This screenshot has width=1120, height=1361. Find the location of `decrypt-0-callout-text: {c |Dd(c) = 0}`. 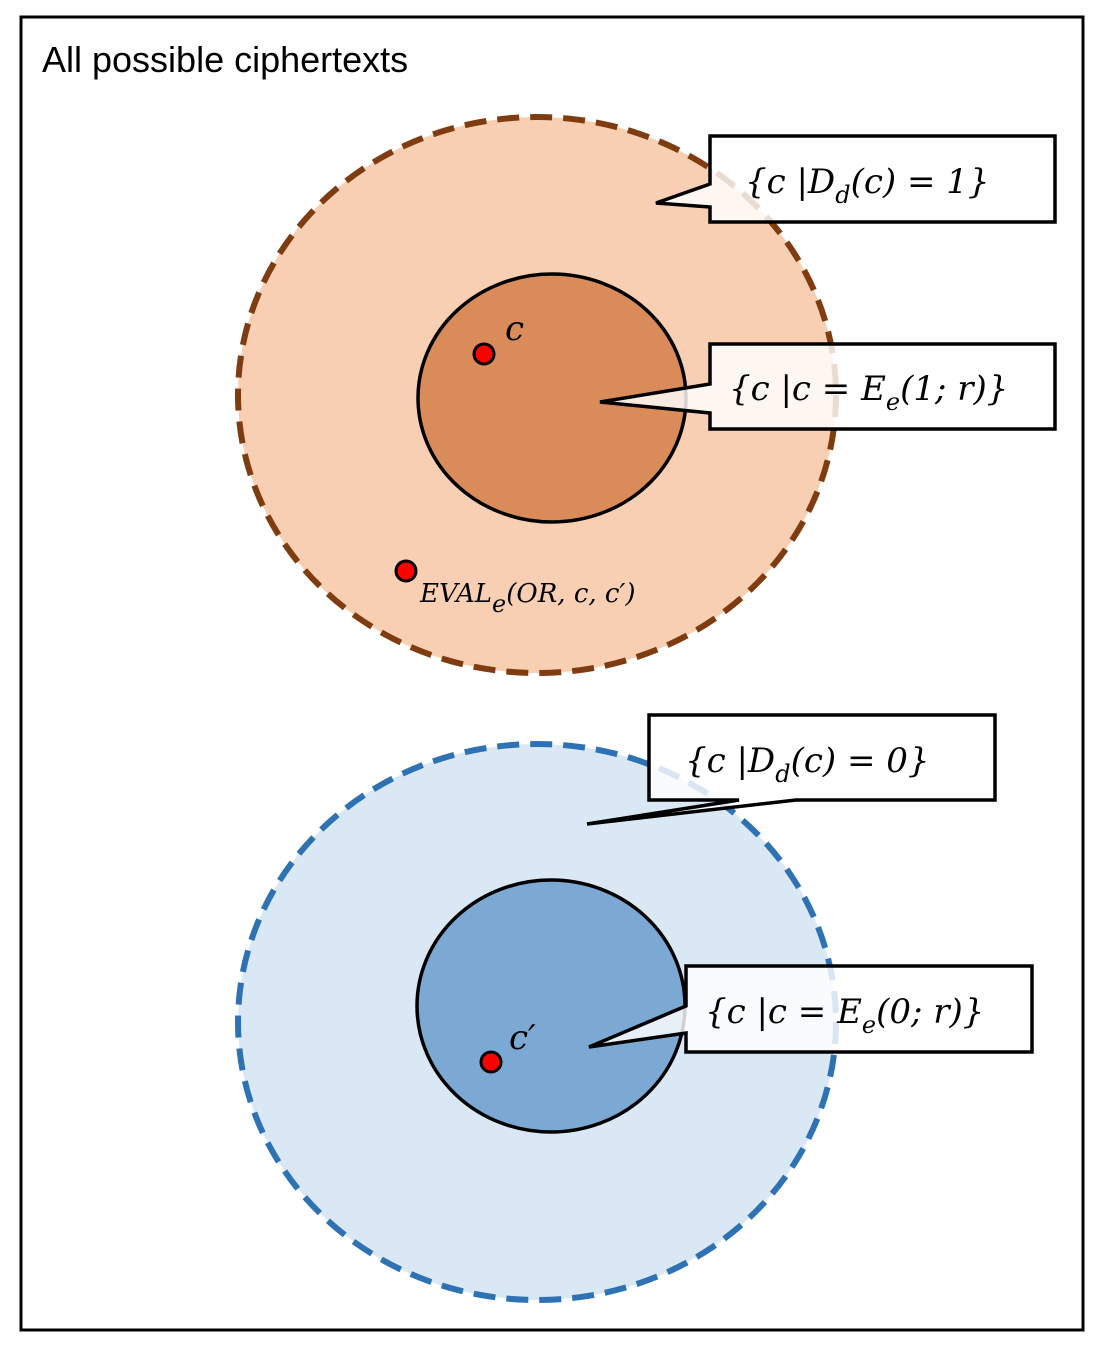

decrypt-0-callout-text: {c |Dd(c) = 0} is located at coordinates (807, 764).